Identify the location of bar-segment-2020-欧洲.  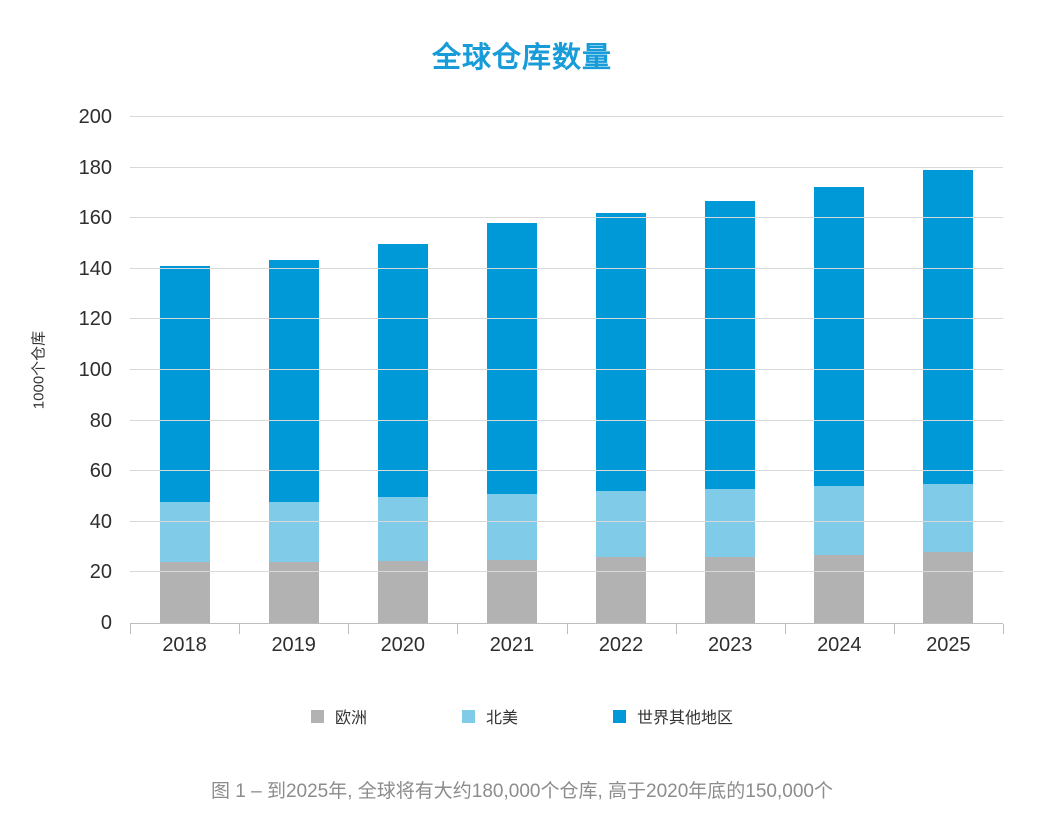
(402, 592).